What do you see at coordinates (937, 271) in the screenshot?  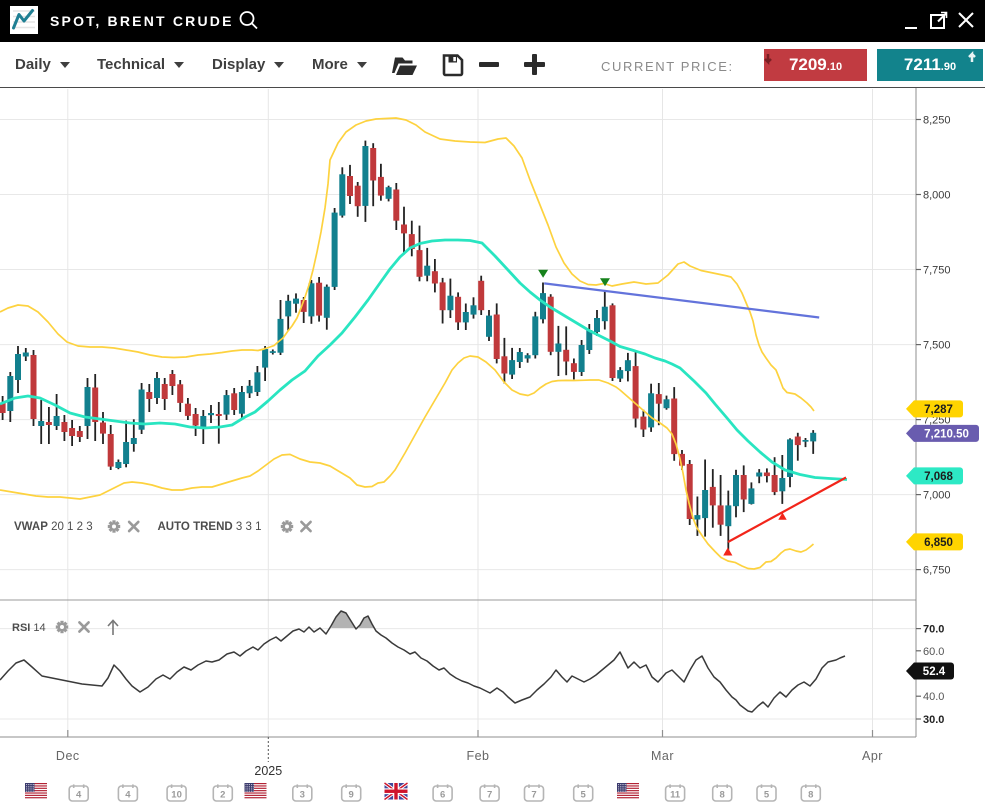 I see `svg-text: 7,750` at bounding box center [937, 271].